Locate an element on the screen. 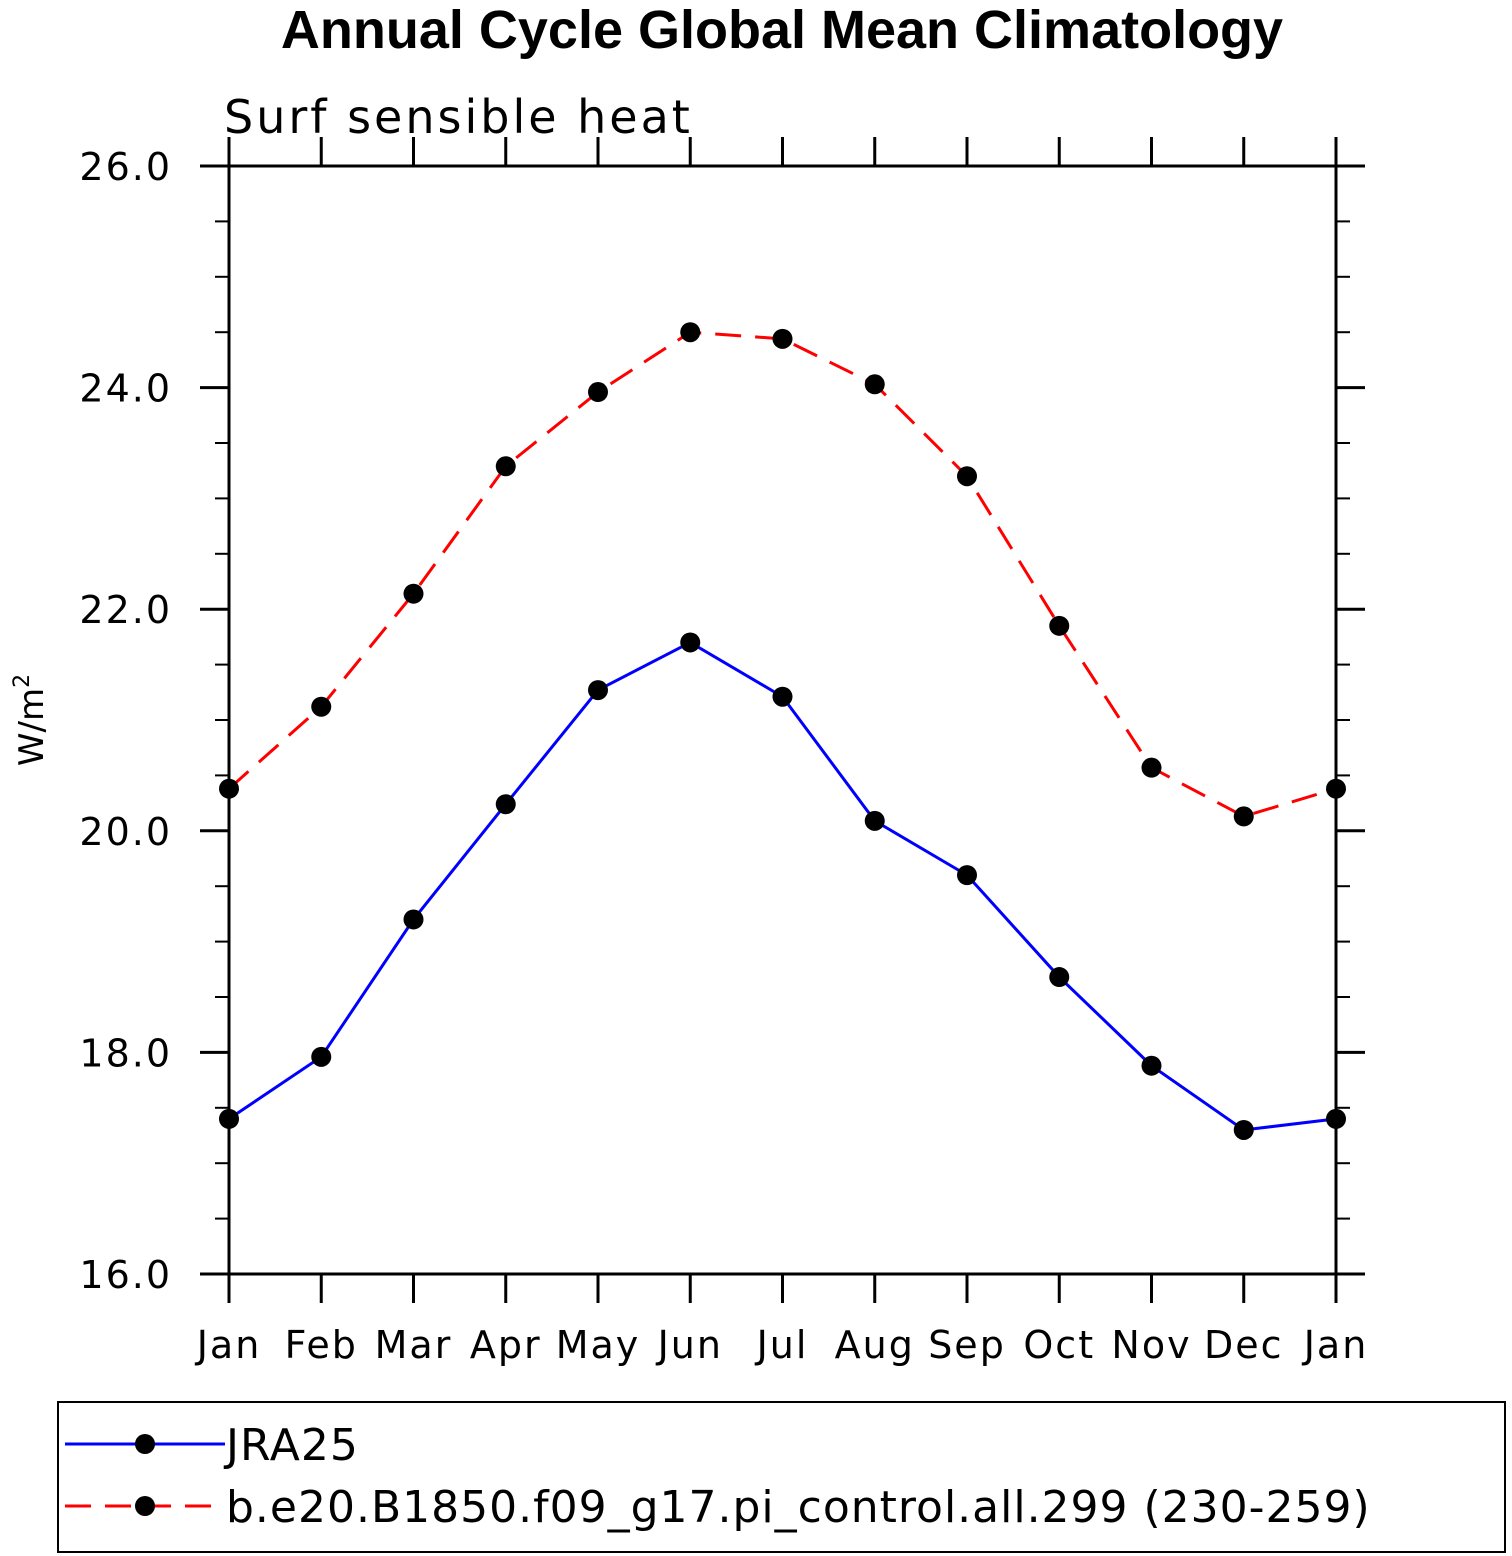 The height and width of the screenshot is (1556, 1512). y-tick-label: 24.0 is located at coordinates (125, 389).